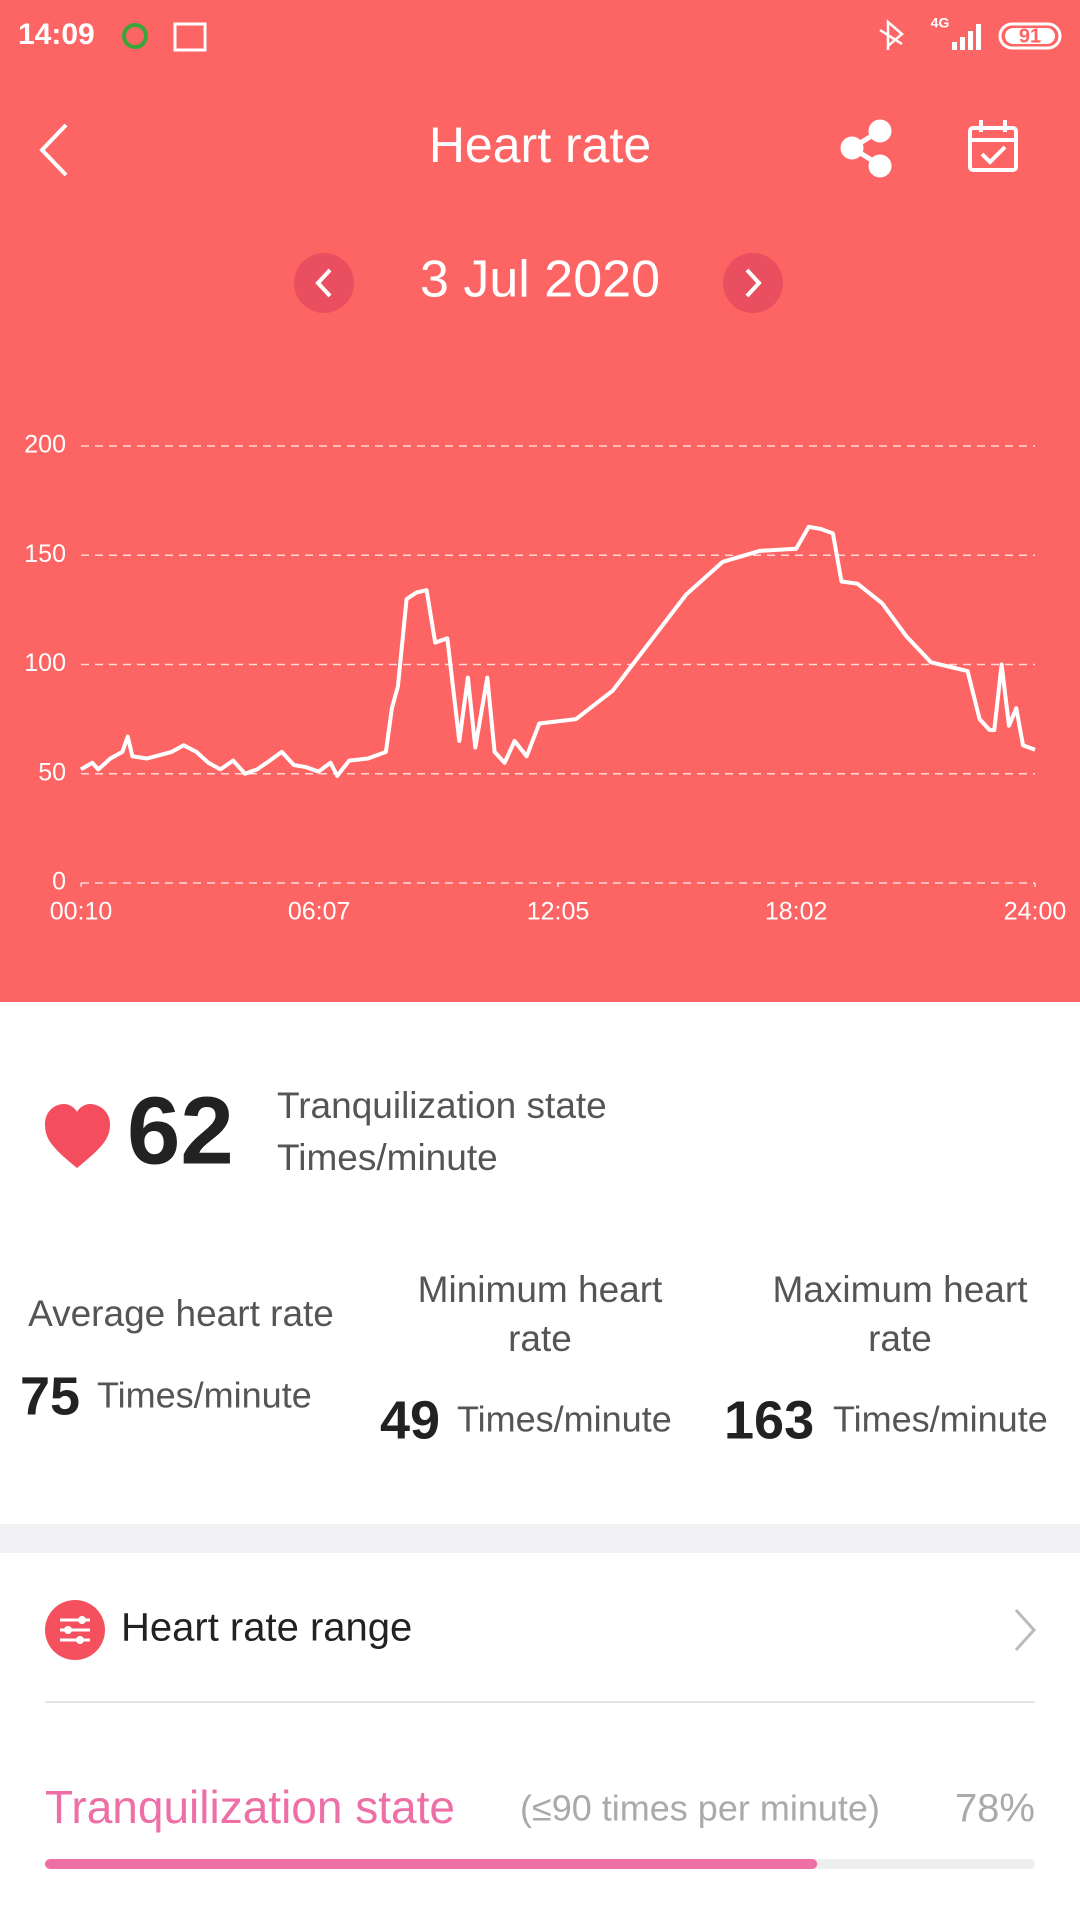  What do you see at coordinates (540, 1289) in the screenshot?
I see `stat-label: Minimum heart` at bounding box center [540, 1289].